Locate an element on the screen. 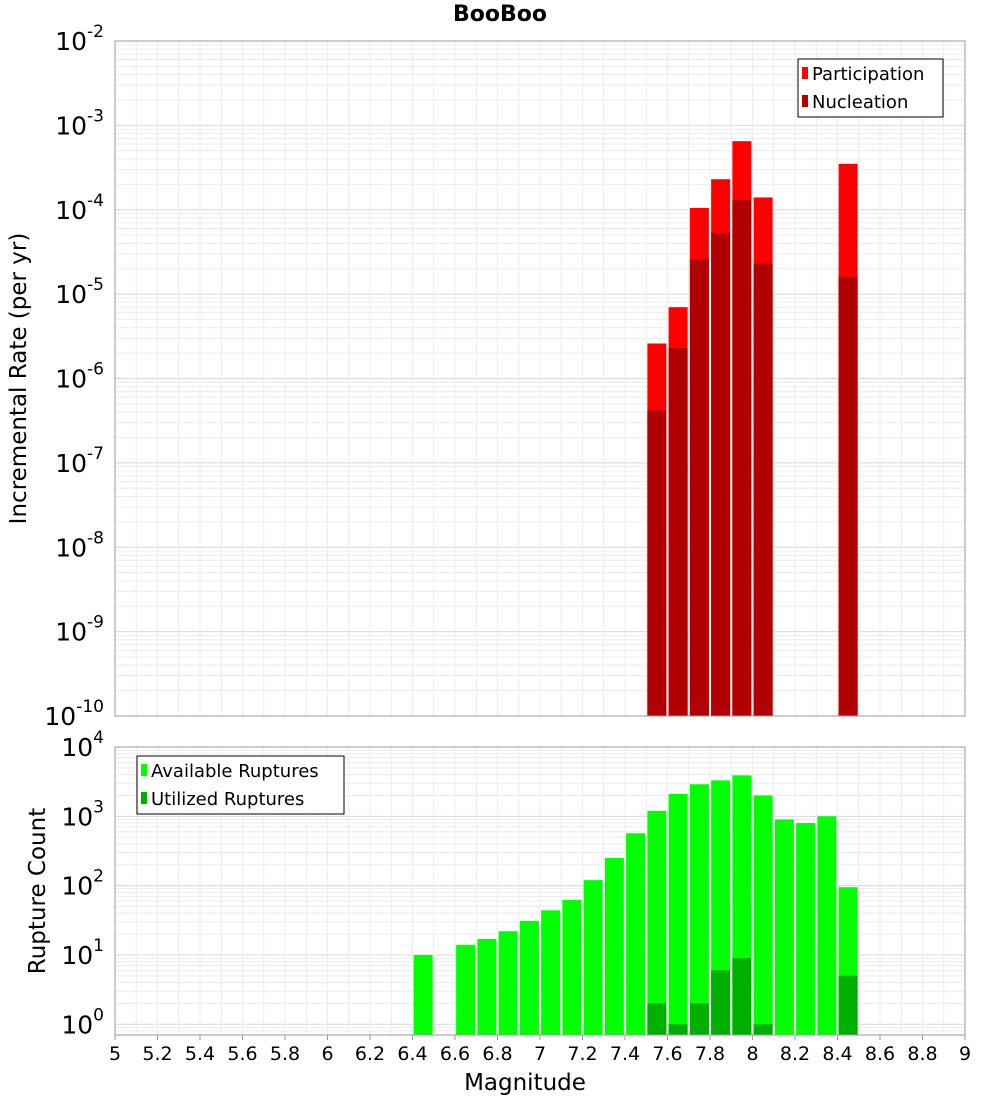  x-tick-label: 5.2 is located at coordinates (157, 1054).